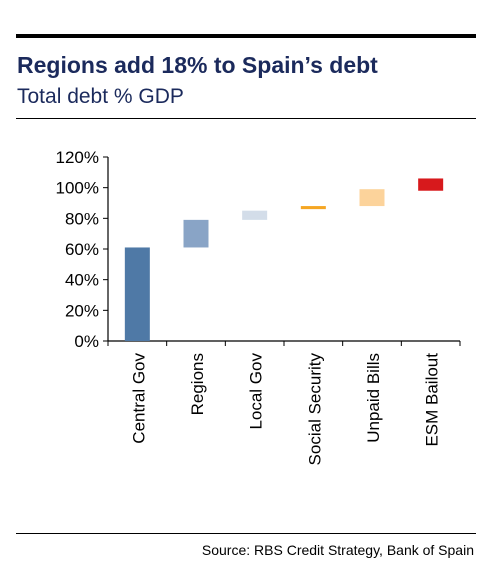 The height and width of the screenshot is (582, 498). Describe the element at coordinates (432, 400) in the screenshot. I see `x-tick-label: ESM Bailout` at that location.